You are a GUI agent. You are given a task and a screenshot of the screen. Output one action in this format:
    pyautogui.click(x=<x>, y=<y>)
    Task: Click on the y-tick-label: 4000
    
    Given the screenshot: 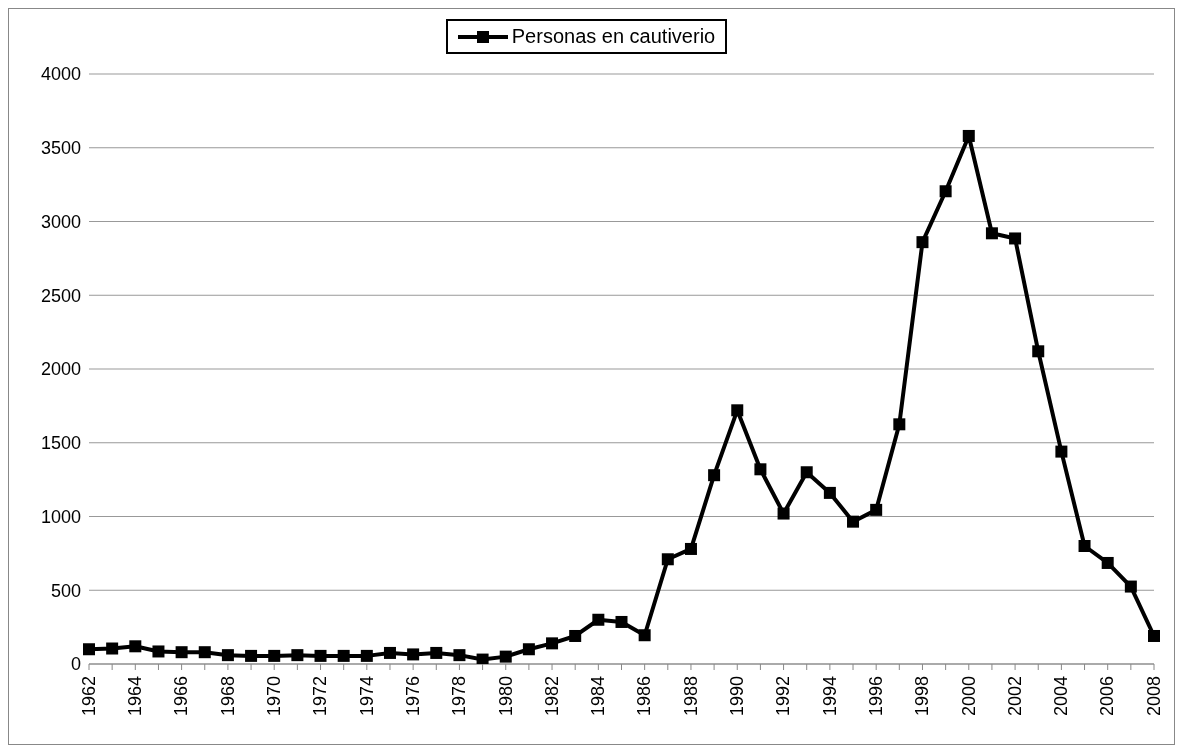 What is the action you would take?
    pyautogui.click(x=60, y=74)
    